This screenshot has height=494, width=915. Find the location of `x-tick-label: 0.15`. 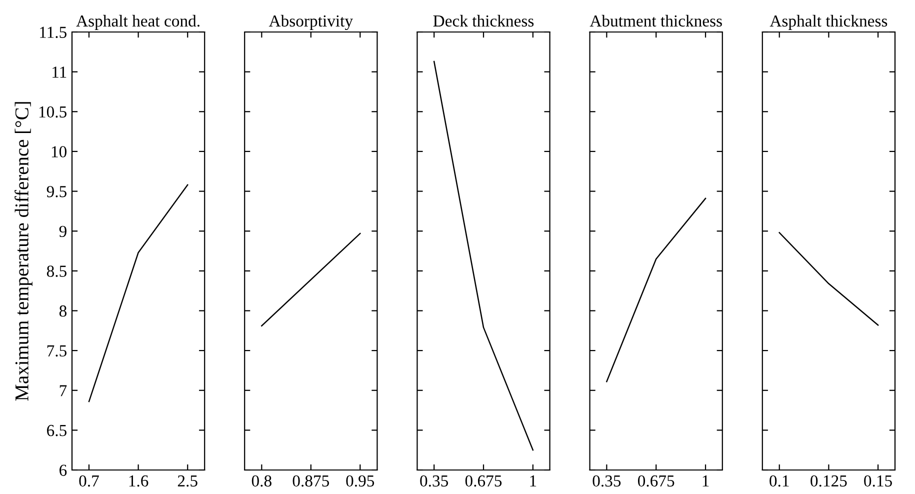

x-tick-label: 0.15 is located at coordinates (878, 481).